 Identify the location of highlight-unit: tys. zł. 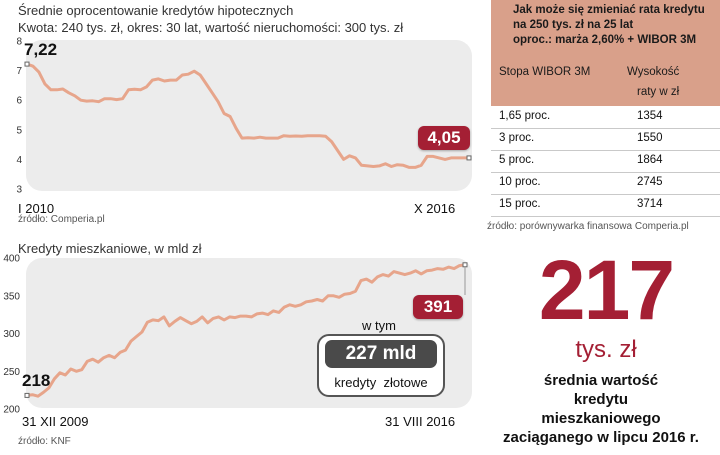
(606, 349).